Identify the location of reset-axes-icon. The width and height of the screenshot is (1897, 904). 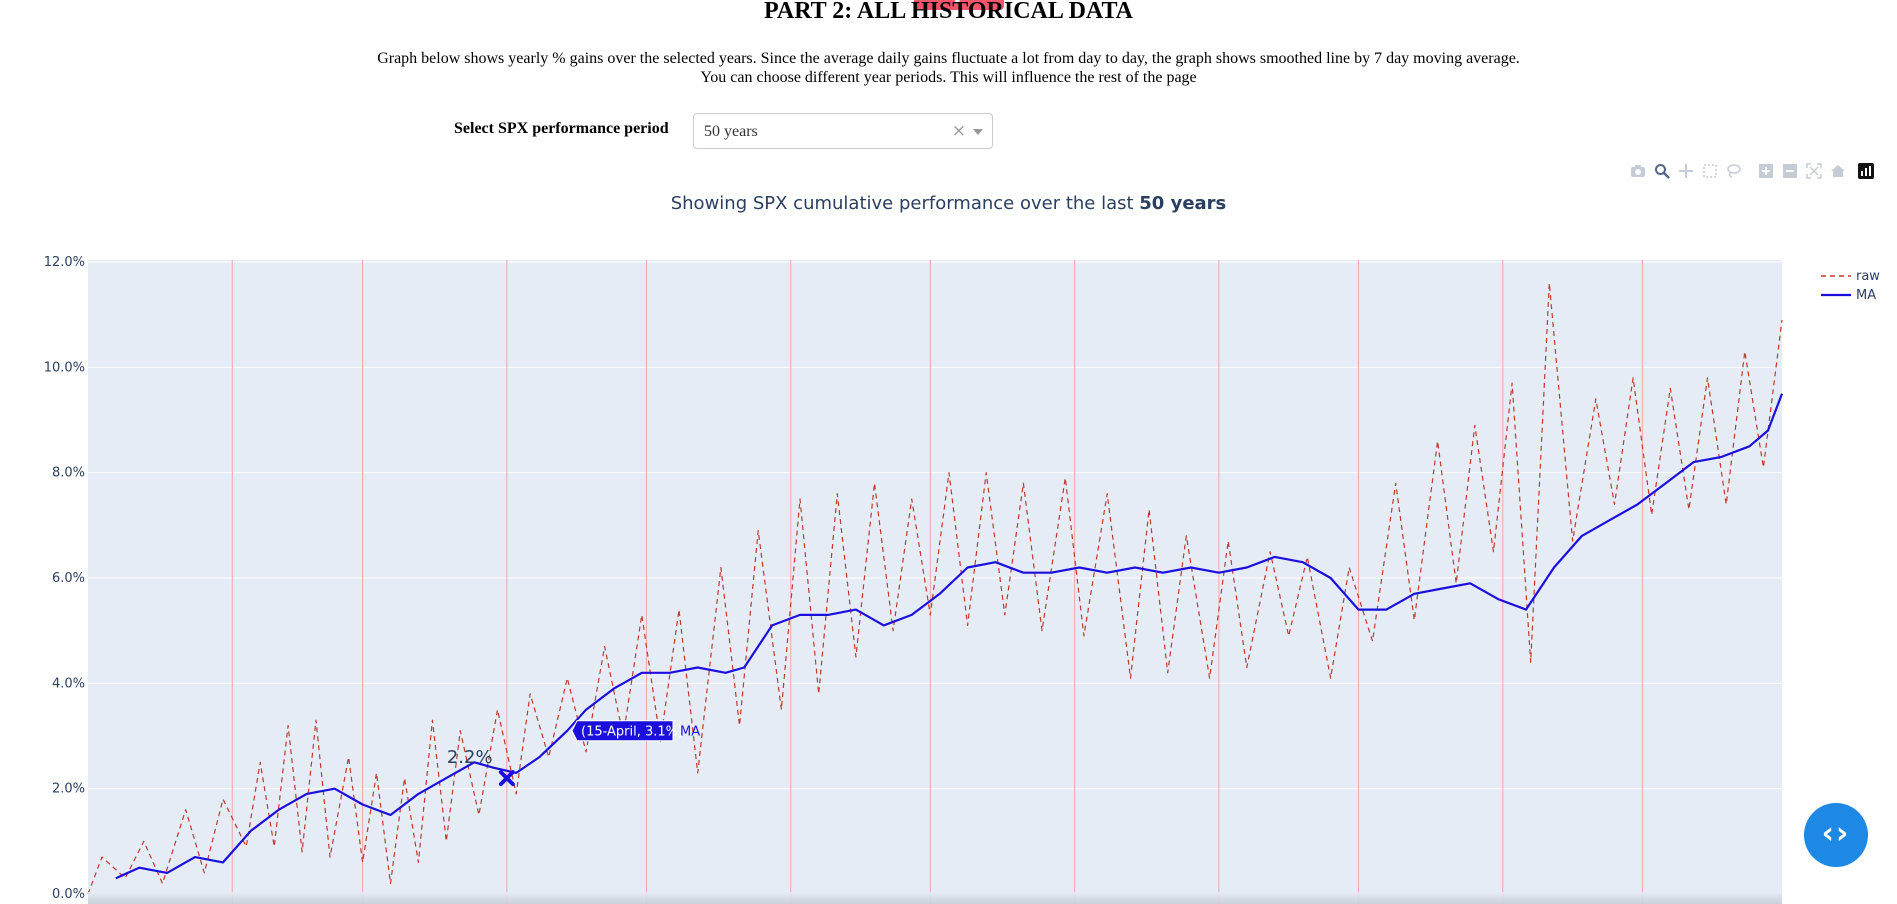
(1838, 171).